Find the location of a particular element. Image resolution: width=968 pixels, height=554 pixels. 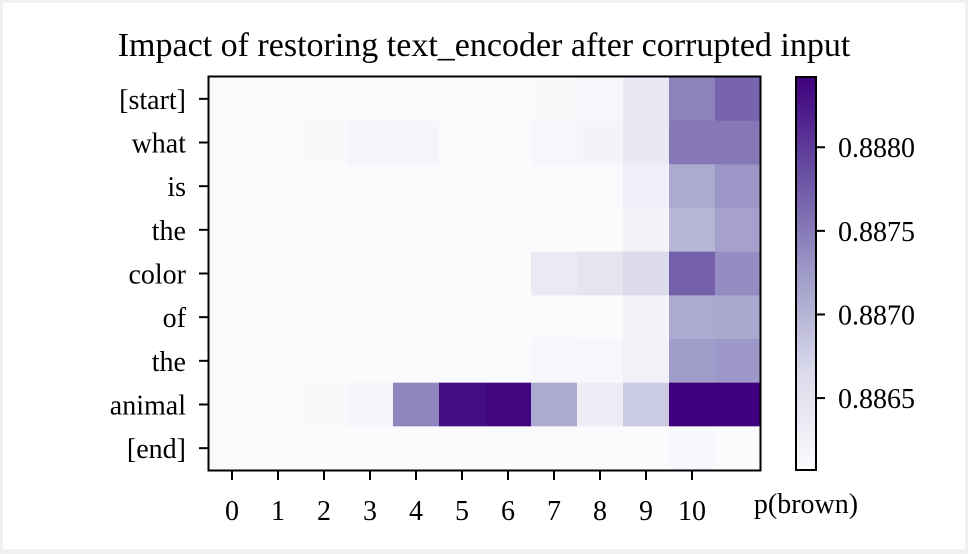

x-tick-label: 10 is located at coordinates (692, 511).